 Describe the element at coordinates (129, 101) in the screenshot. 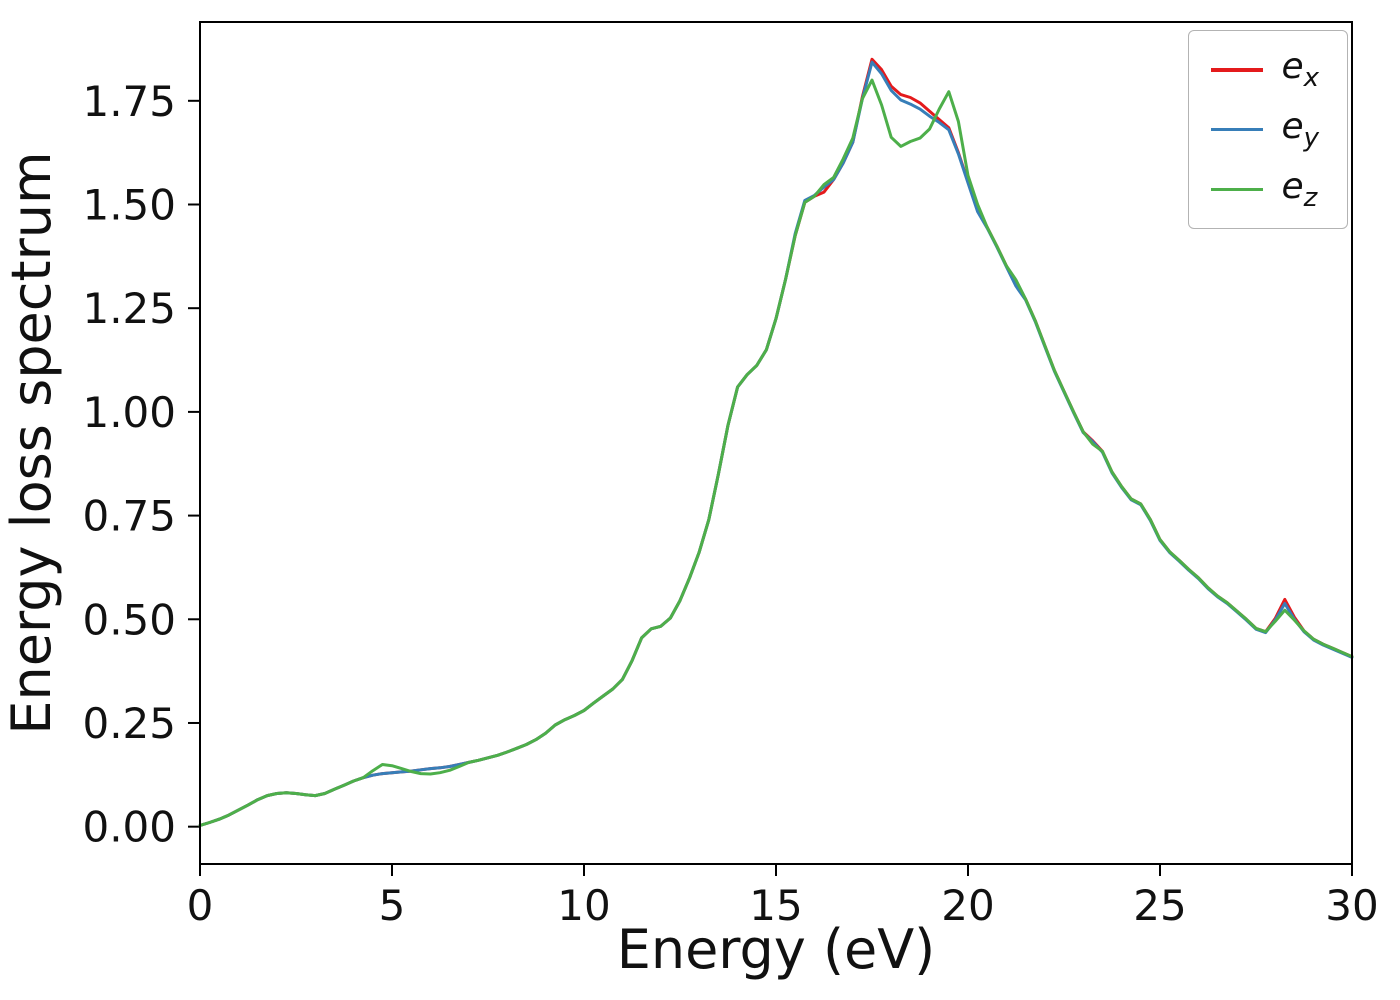

I see `y-tick-label: 1.75` at that location.